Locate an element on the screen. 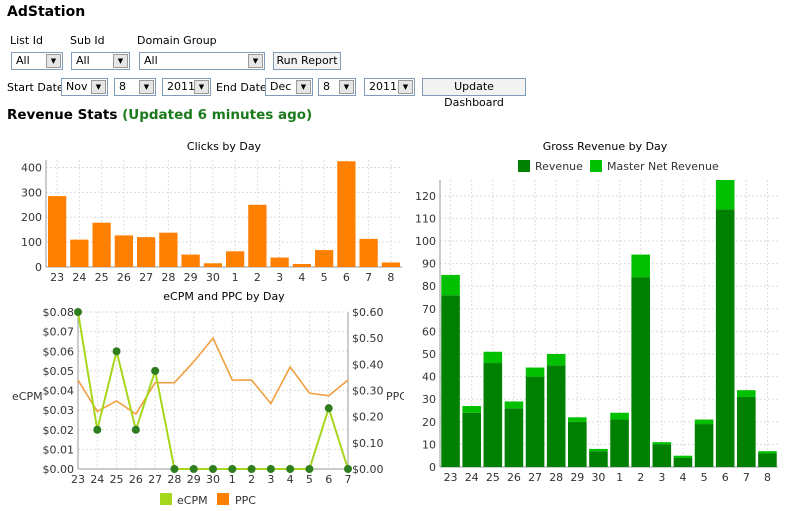 This screenshot has height=511, width=808. legend-swatch-master-net-revenue is located at coordinates (596, 166).